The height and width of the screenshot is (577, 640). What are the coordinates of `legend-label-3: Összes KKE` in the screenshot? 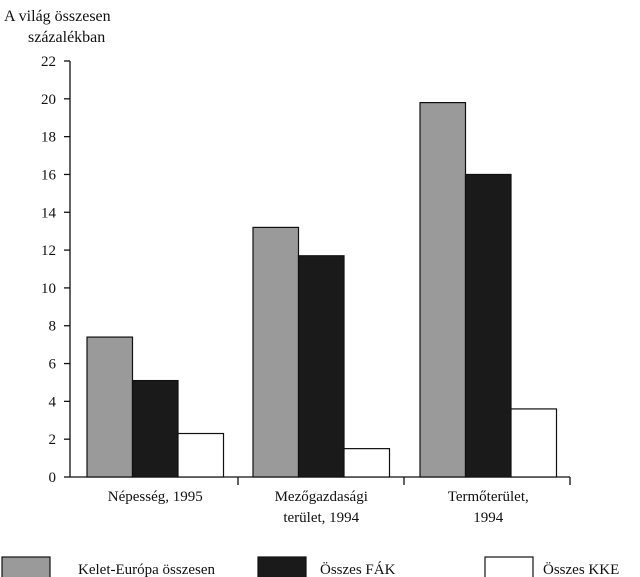 It's located at (581, 569).